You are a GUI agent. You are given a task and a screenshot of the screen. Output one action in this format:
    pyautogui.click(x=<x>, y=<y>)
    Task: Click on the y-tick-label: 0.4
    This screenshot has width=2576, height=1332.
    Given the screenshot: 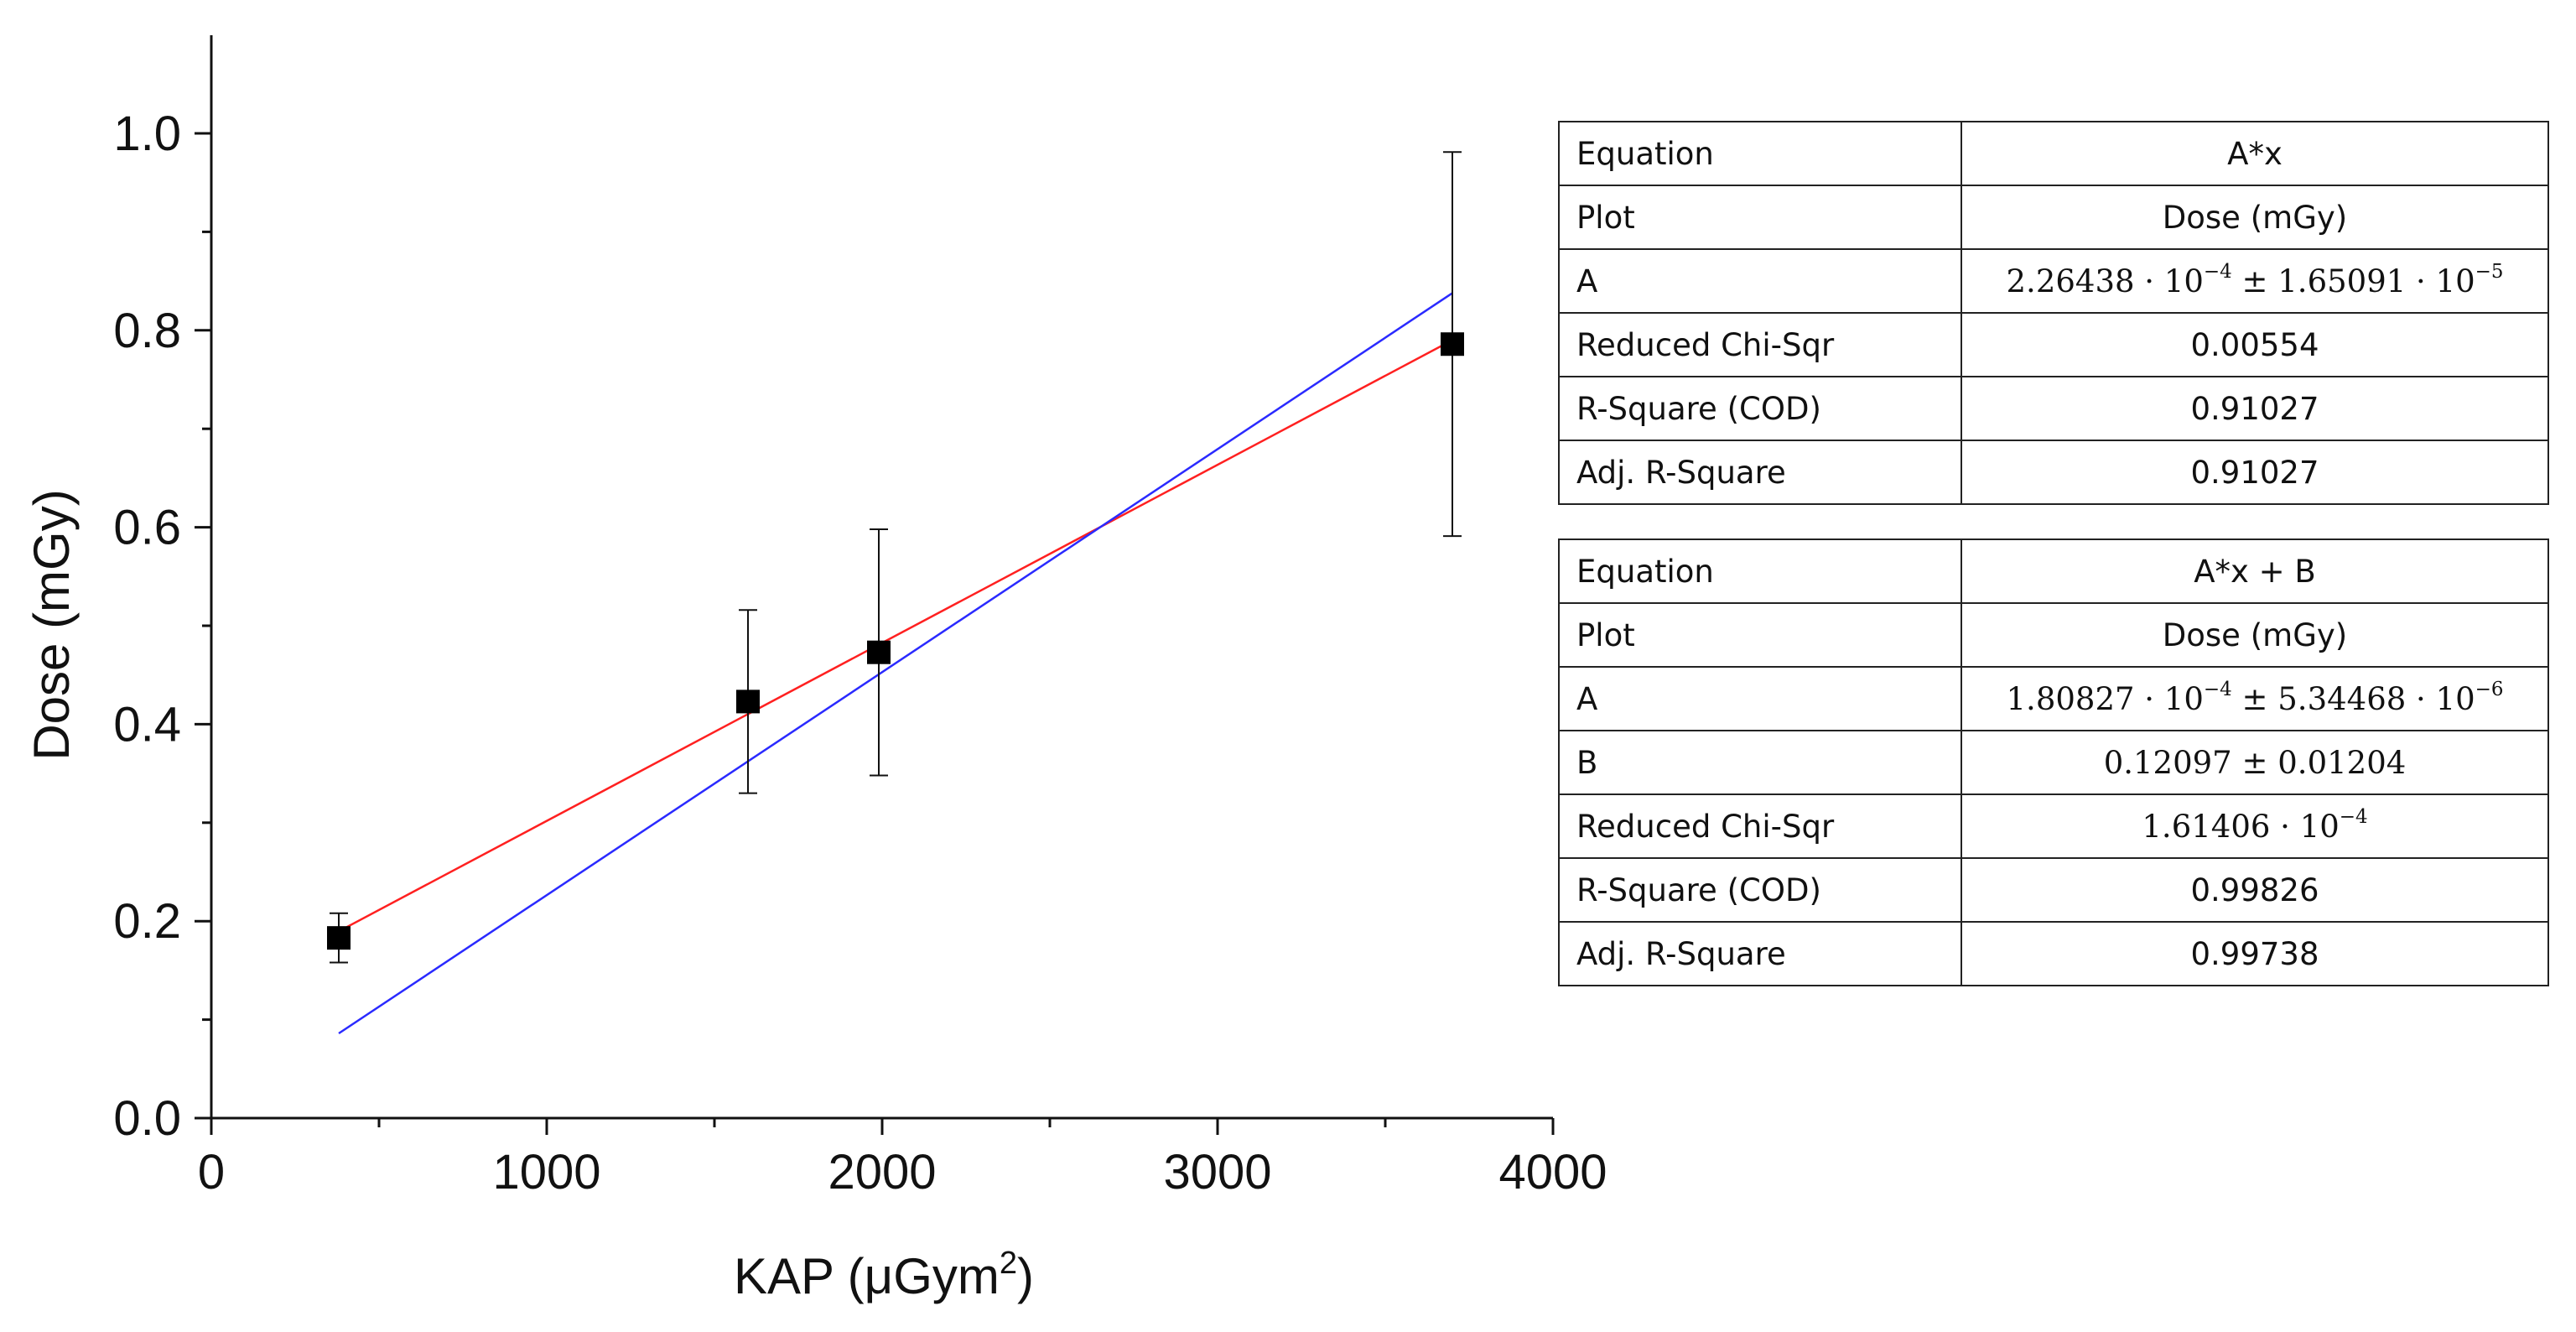 What is the action you would take?
    pyautogui.click(x=147, y=724)
    